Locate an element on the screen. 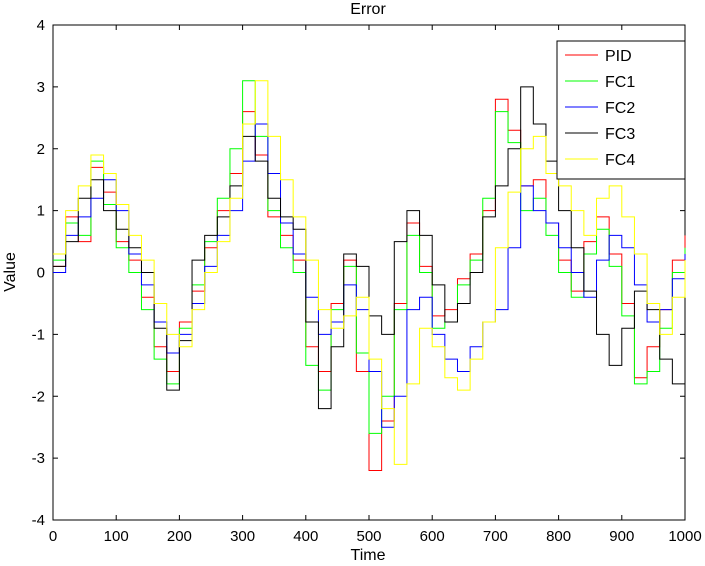 The width and height of the screenshot is (705, 566). x-tick-label: 1000 is located at coordinates (684, 536).